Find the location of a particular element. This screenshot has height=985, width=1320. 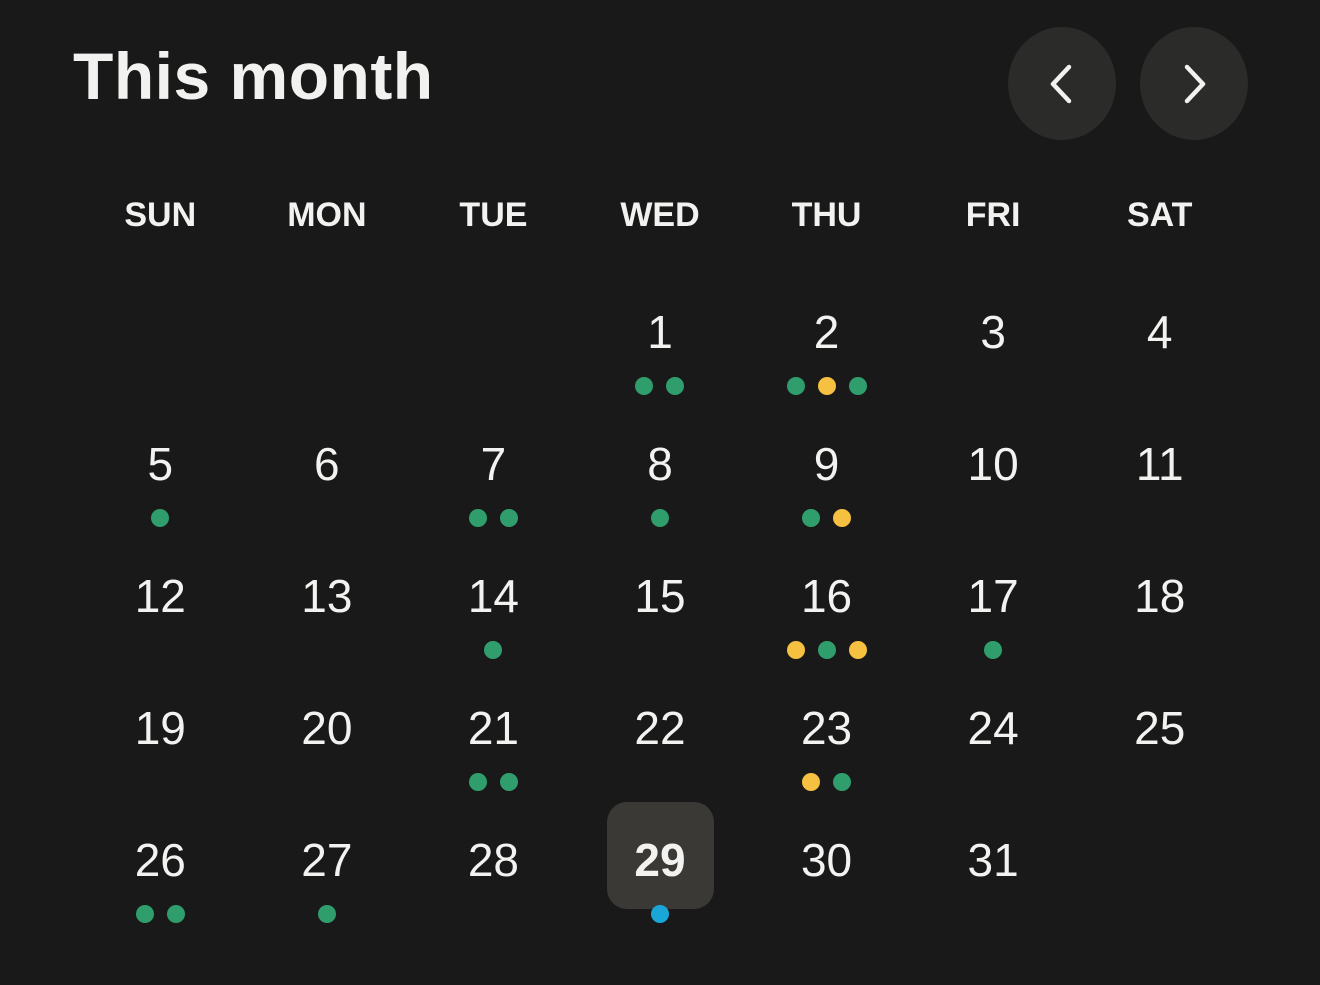

calendar-day: 30 is located at coordinates (826, 860).